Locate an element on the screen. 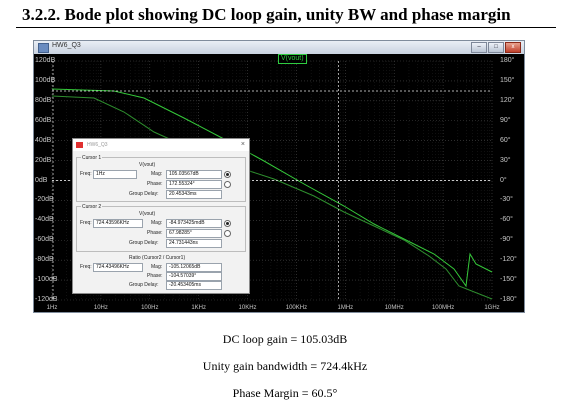 This screenshot has width=570, height=405. y-tick-degree: -60° is located at coordinates (506, 220).